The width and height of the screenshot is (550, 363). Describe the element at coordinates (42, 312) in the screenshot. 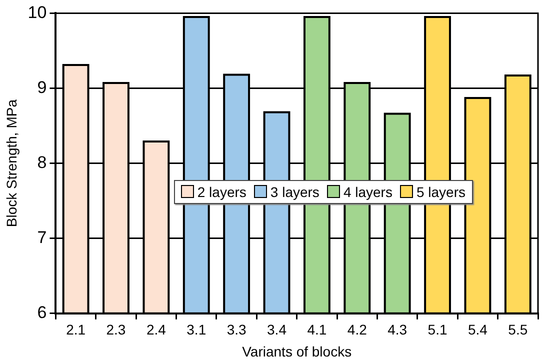

I see `y-tick-label: 6` at that location.